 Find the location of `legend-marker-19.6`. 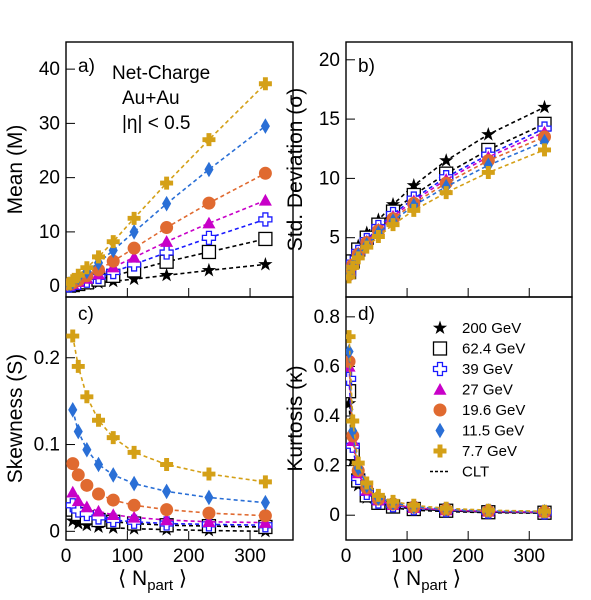

legend-marker-19.6 is located at coordinates (440, 410).